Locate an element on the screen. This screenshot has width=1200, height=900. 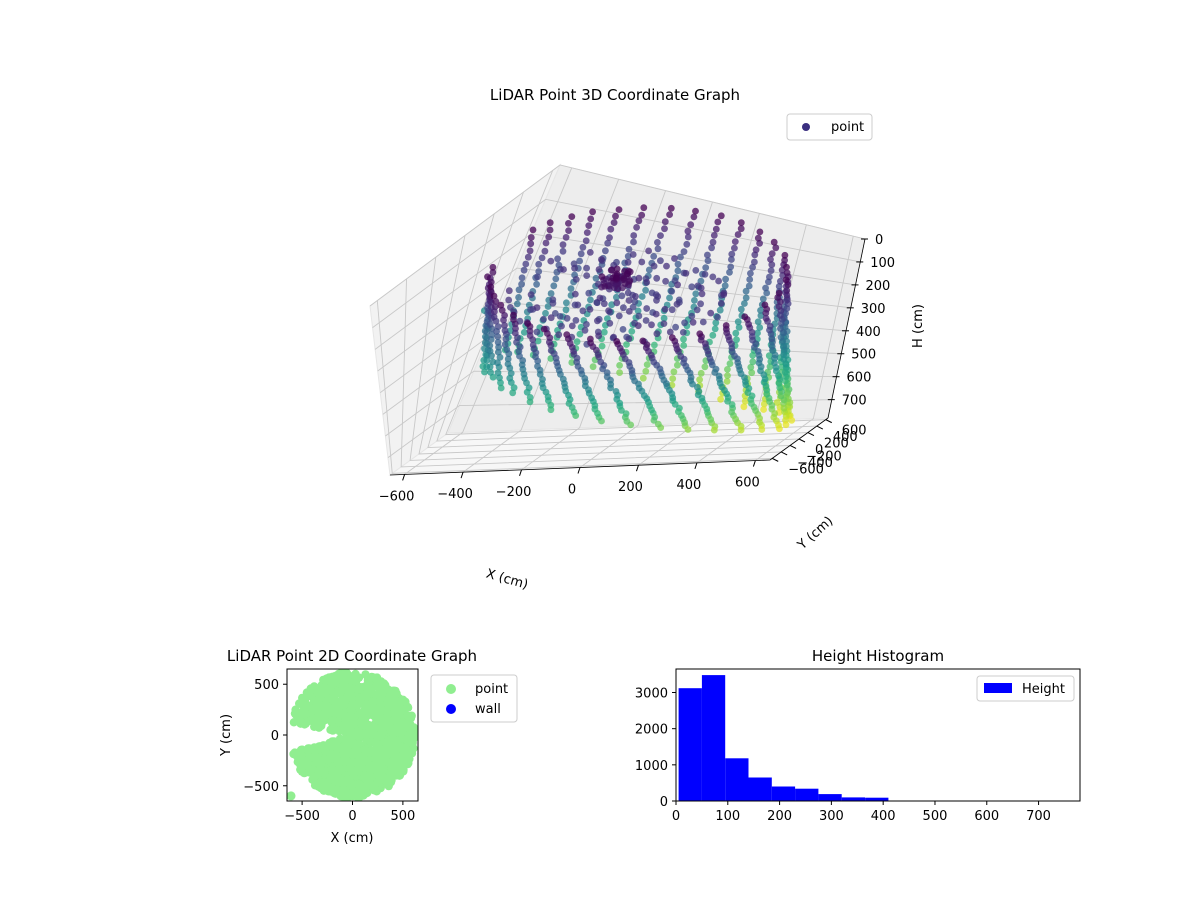
chart-3d-gridline-x is located at coordinates (804, 348).